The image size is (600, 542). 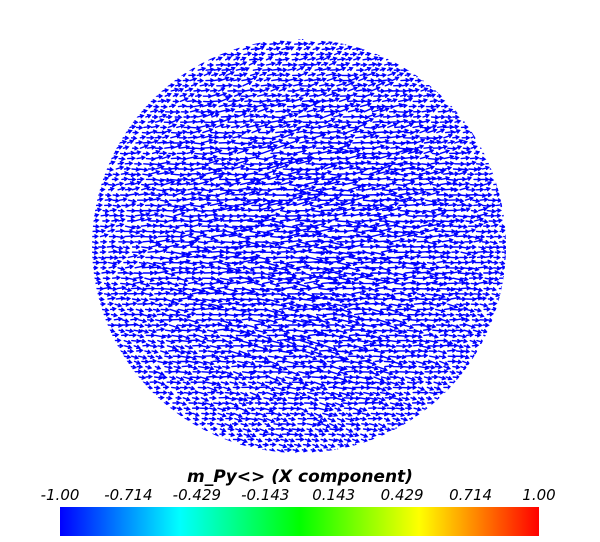 I want to click on colorbar-tick-label: -0.714, so click(x=128, y=495).